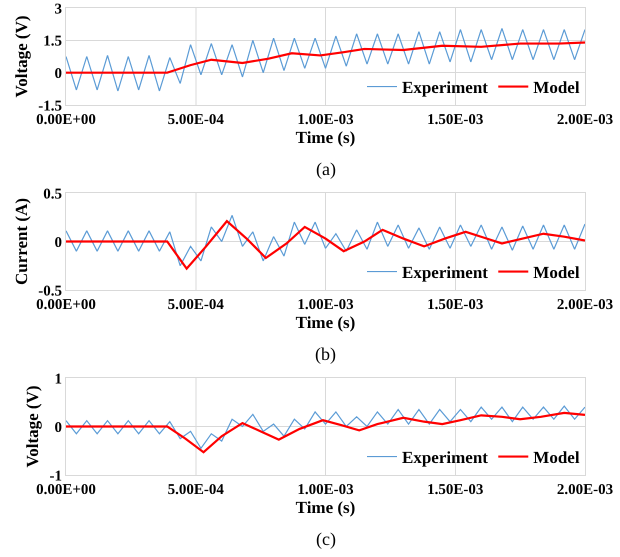  I want to click on y-tick-label: 0.5, so click(52, 194).